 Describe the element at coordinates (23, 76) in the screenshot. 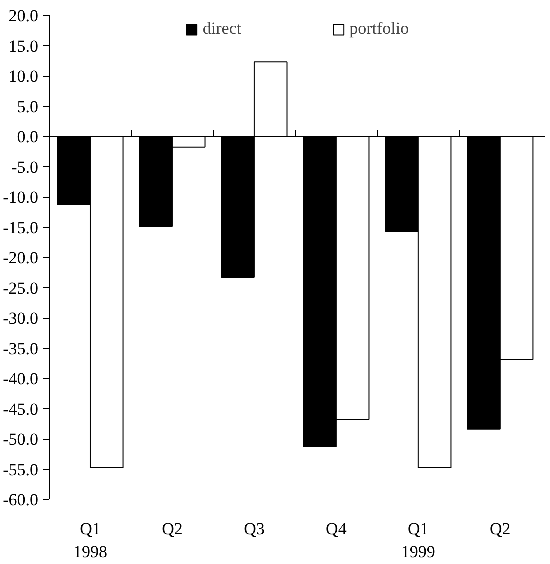

I see `y-tick-label: 10.0` at that location.